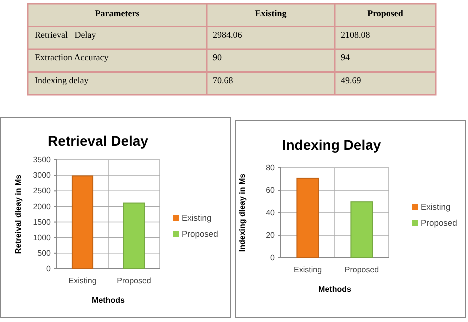 Image resolution: width=468 pixels, height=322 pixels. Describe the element at coordinates (332, 145) in the screenshot. I see `chart-title: Indexing Delay` at that location.